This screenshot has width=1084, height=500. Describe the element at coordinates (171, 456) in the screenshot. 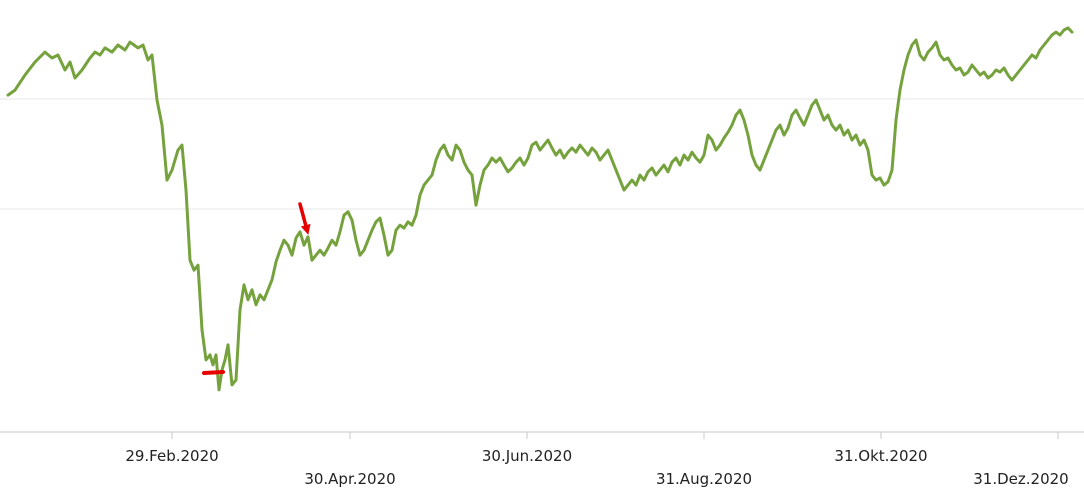

I see `x-axis-label: 29.Feb.2020` at that location.